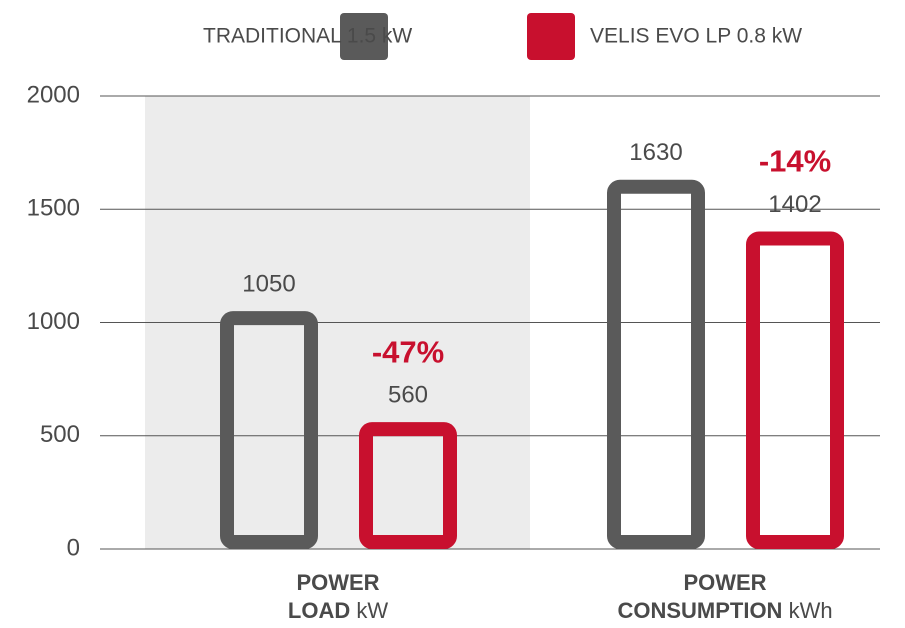 The width and height of the screenshot is (905, 628). What do you see at coordinates (372, 610) in the screenshot?
I see `x-tick-unit: kW` at bounding box center [372, 610].